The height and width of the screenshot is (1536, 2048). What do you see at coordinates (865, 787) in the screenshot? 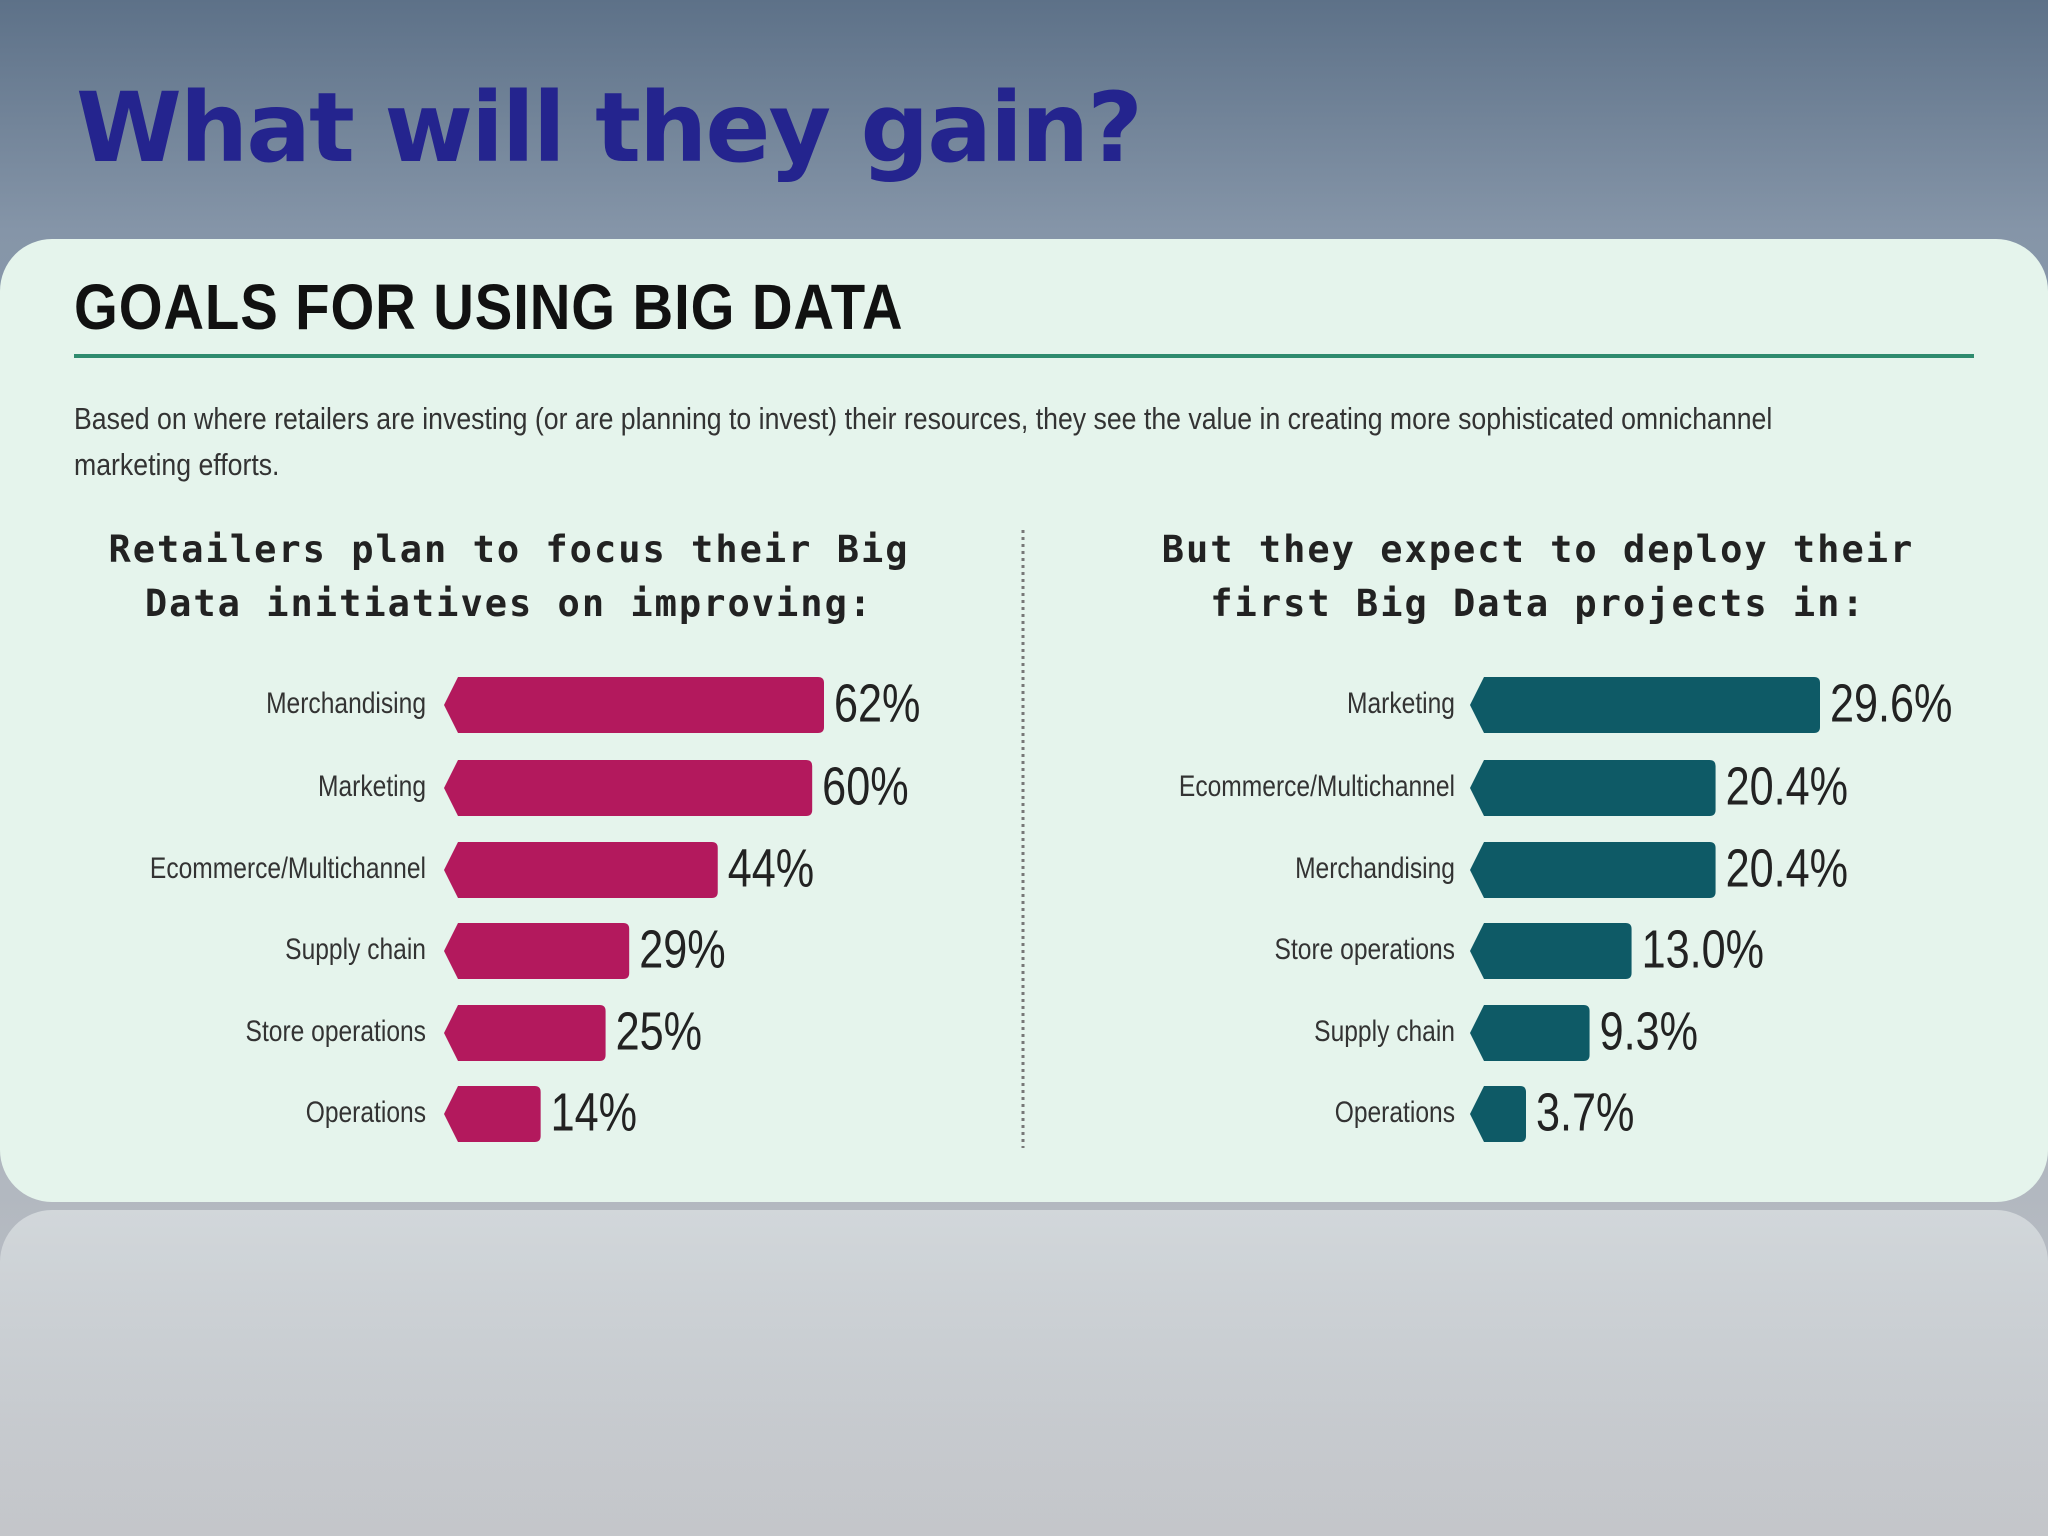
I see `value-label: 60%` at bounding box center [865, 787].